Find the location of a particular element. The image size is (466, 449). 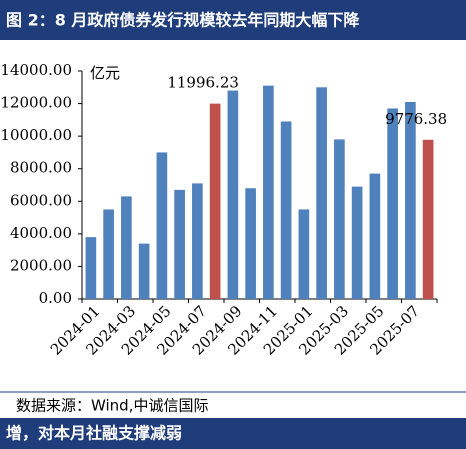

y-tick-label: 2000.00 is located at coordinates (41, 265).